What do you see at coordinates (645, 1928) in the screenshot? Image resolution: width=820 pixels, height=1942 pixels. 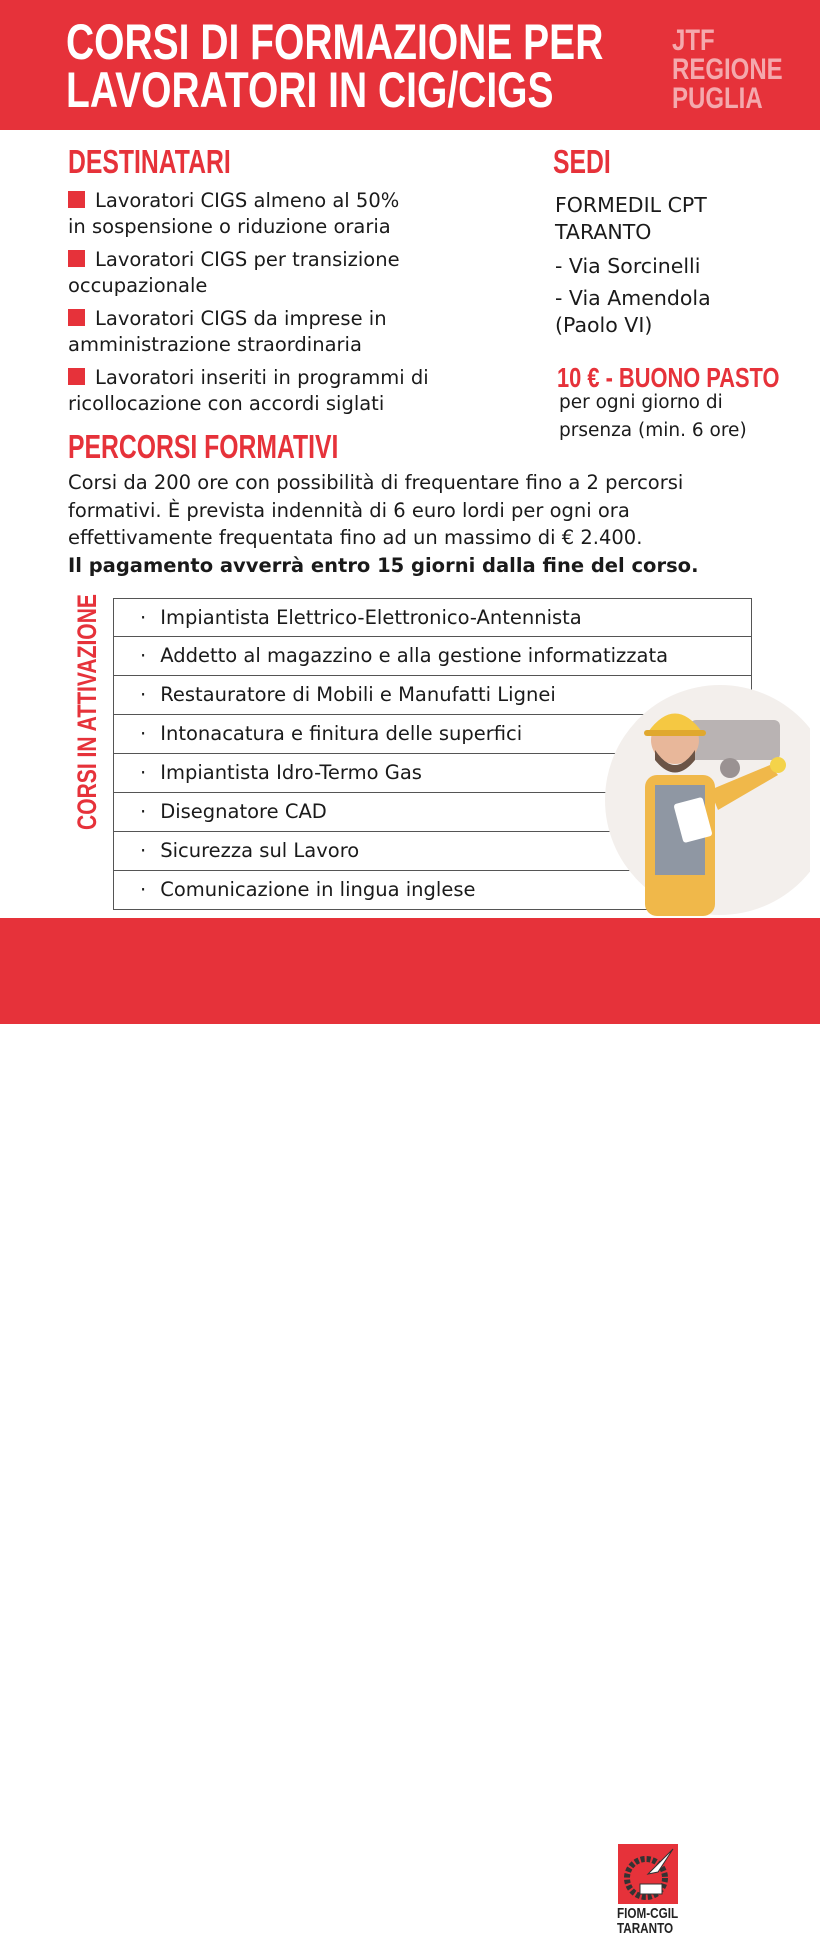 I see `logo-line: TARANTO` at bounding box center [645, 1928].